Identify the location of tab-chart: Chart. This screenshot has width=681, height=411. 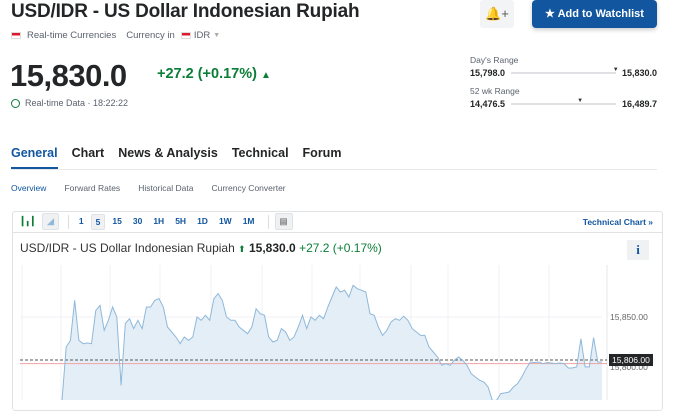
(88, 153).